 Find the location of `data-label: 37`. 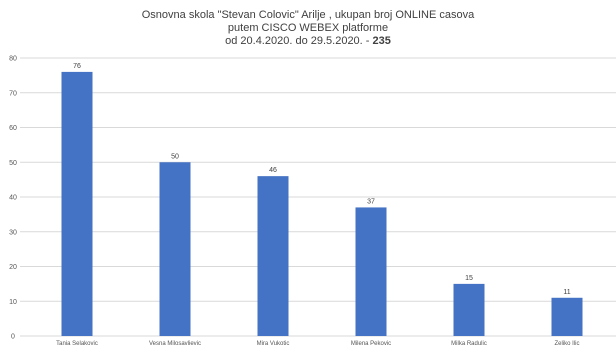

data-label: 37 is located at coordinates (371, 201).